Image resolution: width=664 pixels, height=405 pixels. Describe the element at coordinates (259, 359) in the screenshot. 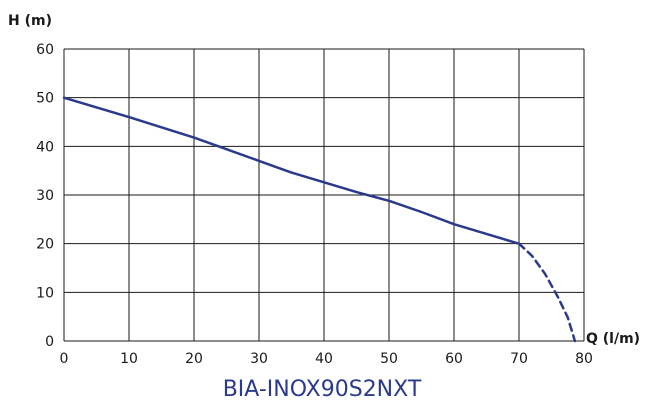

I see `x-tick-label: 30` at that location.